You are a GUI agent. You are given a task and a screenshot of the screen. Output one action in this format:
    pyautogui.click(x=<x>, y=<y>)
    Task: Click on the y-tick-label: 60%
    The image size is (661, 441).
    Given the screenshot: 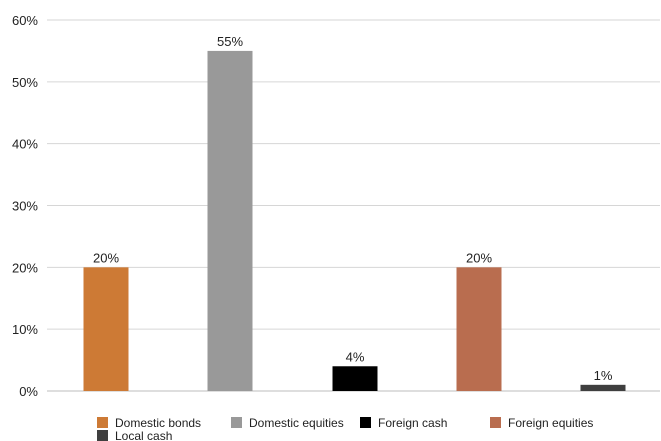 What is the action you would take?
    pyautogui.click(x=25, y=20)
    